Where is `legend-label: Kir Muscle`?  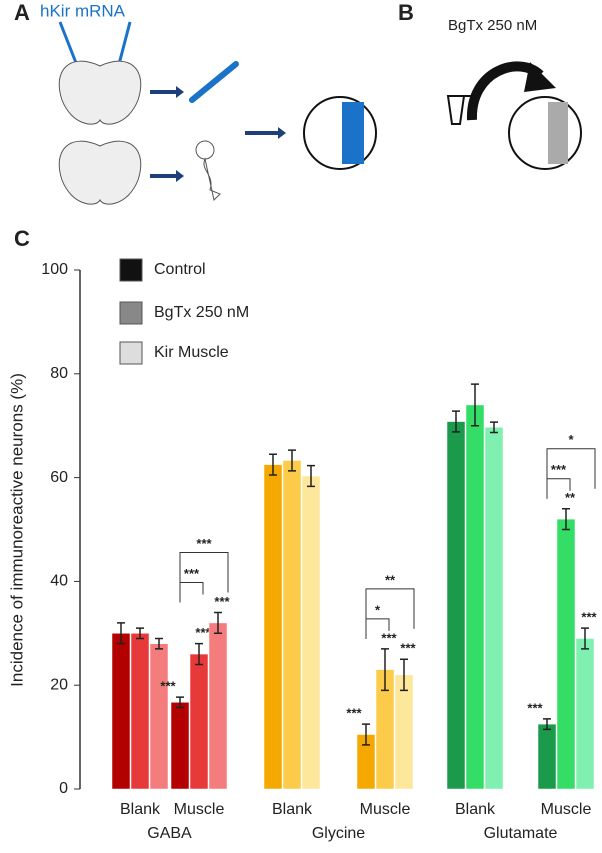 legend-label: Kir Muscle is located at coordinates (191, 352).